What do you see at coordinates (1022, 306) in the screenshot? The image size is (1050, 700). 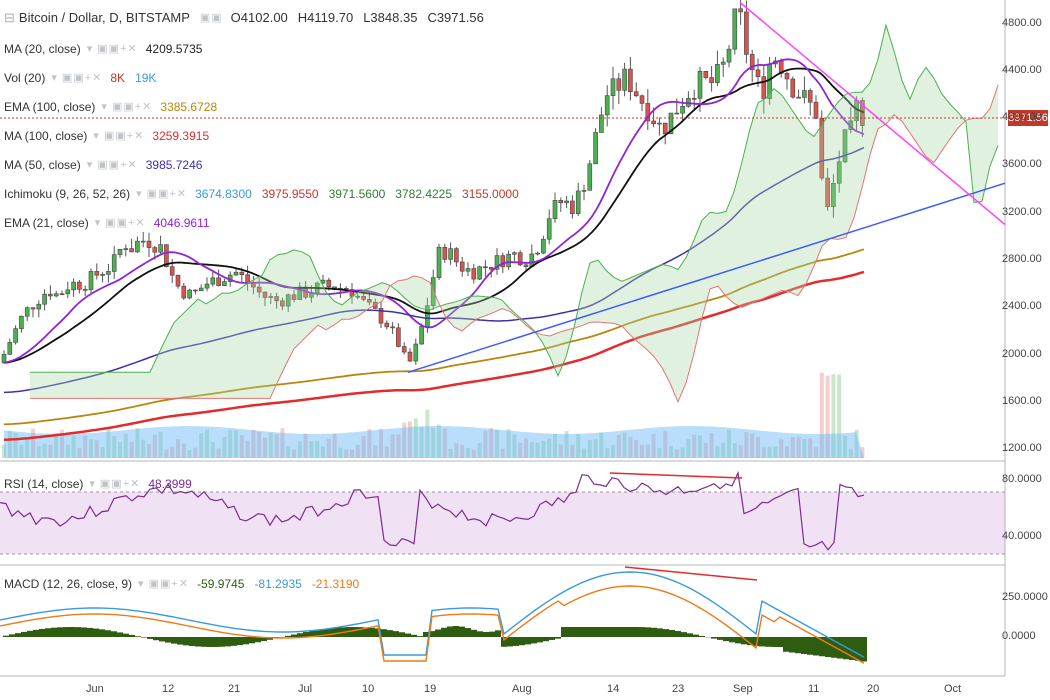 I see `y-tick-label: 2400.00` at bounding box center [1022, 306].